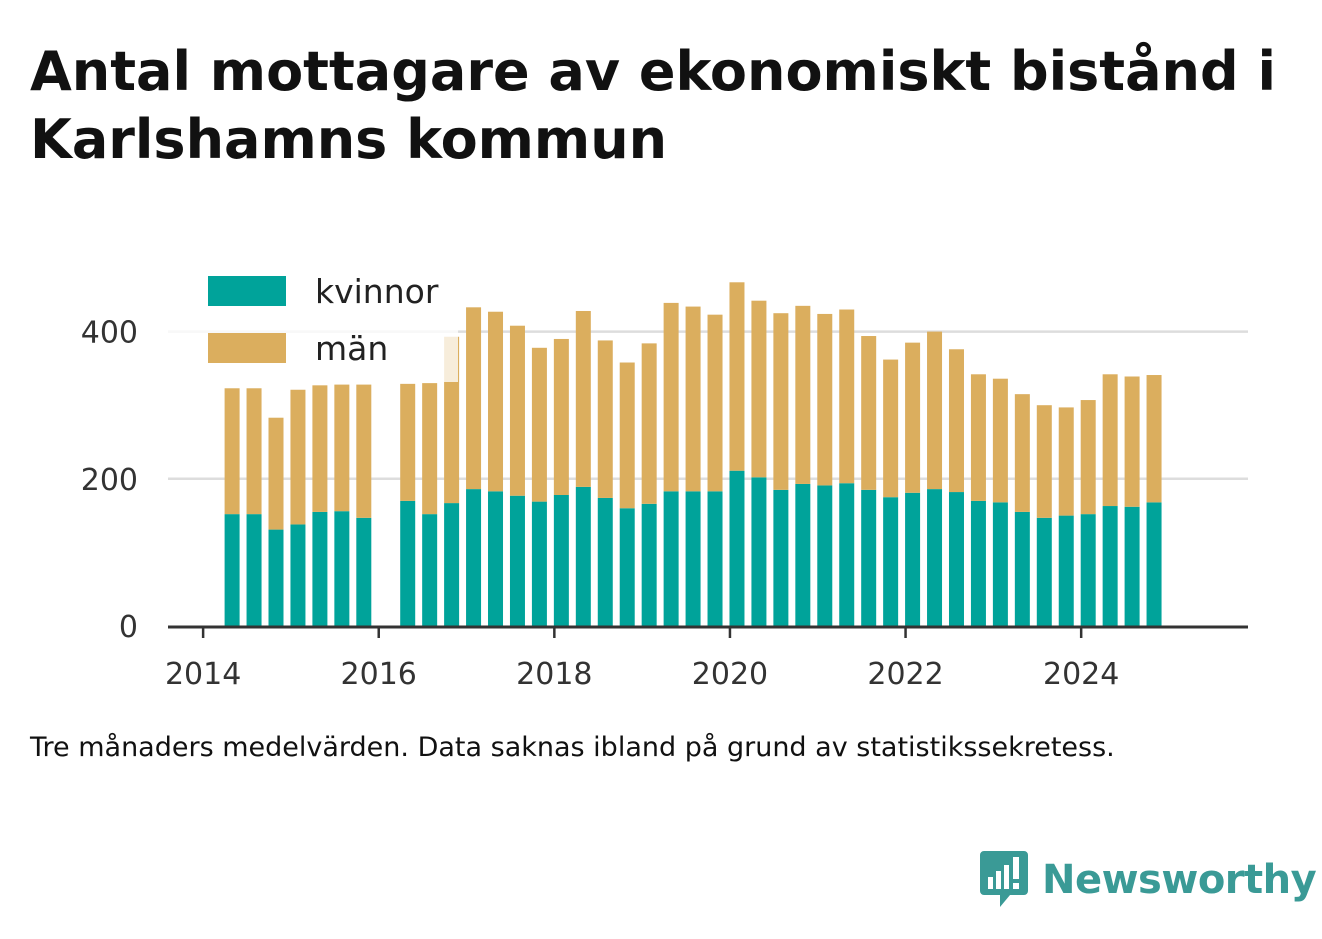 The height and width of the screenshot is (939, 1322). I want to click on y-tick-label: 200, so click(109, 480).